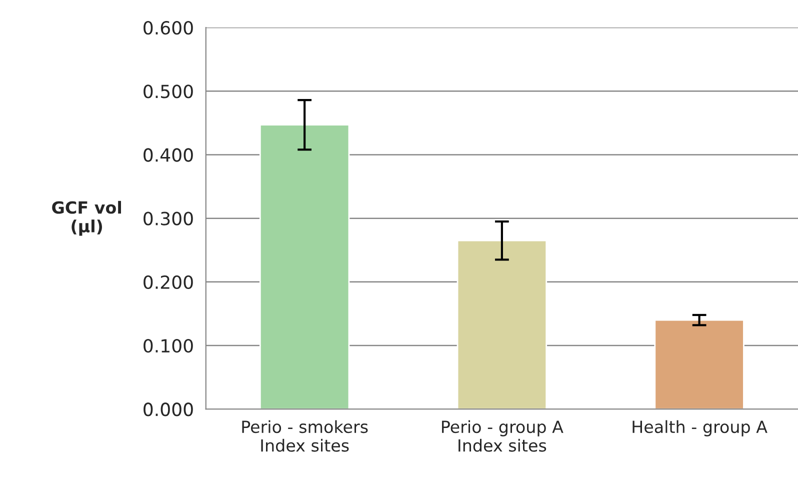  What do you see at coordinates (168, 155) in the screenshot?
I see `y-tick-label: 0.400` at bounding box center [168, 155].